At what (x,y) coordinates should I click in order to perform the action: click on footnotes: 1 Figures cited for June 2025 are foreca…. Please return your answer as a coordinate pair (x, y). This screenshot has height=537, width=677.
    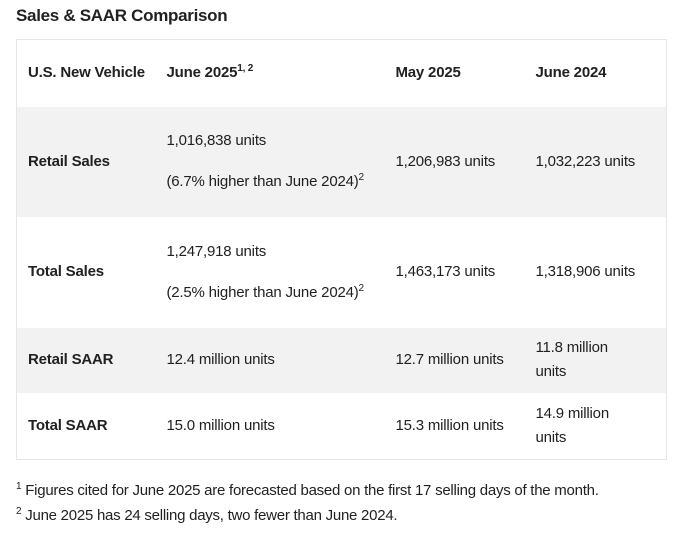
    Looking at the image, I should click on (307, 503).